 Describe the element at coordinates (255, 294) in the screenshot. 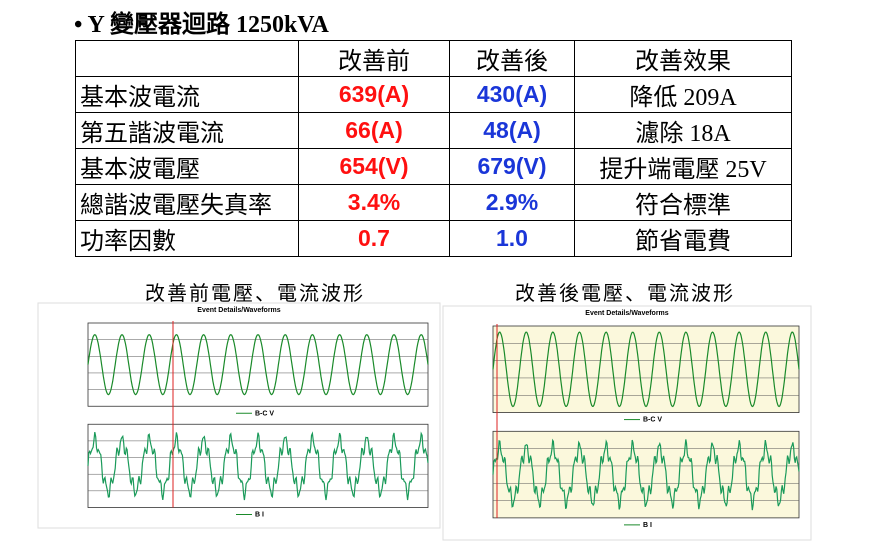

I see `caption: 改善前電壓、電流波形` at that location.